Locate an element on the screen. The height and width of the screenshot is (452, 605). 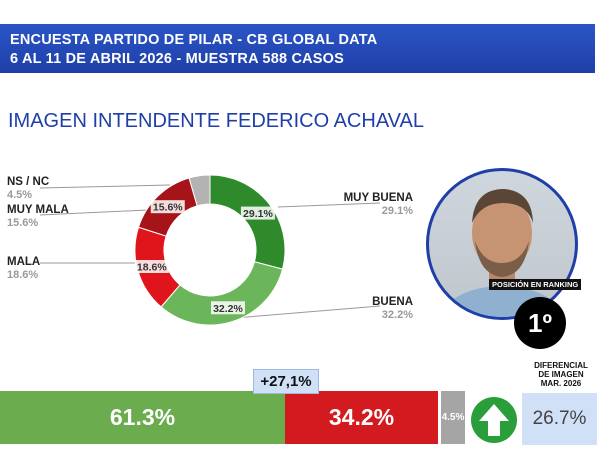
legend-muy-mala: MUY MALA 15.6% is located at coordinates (38, 217).